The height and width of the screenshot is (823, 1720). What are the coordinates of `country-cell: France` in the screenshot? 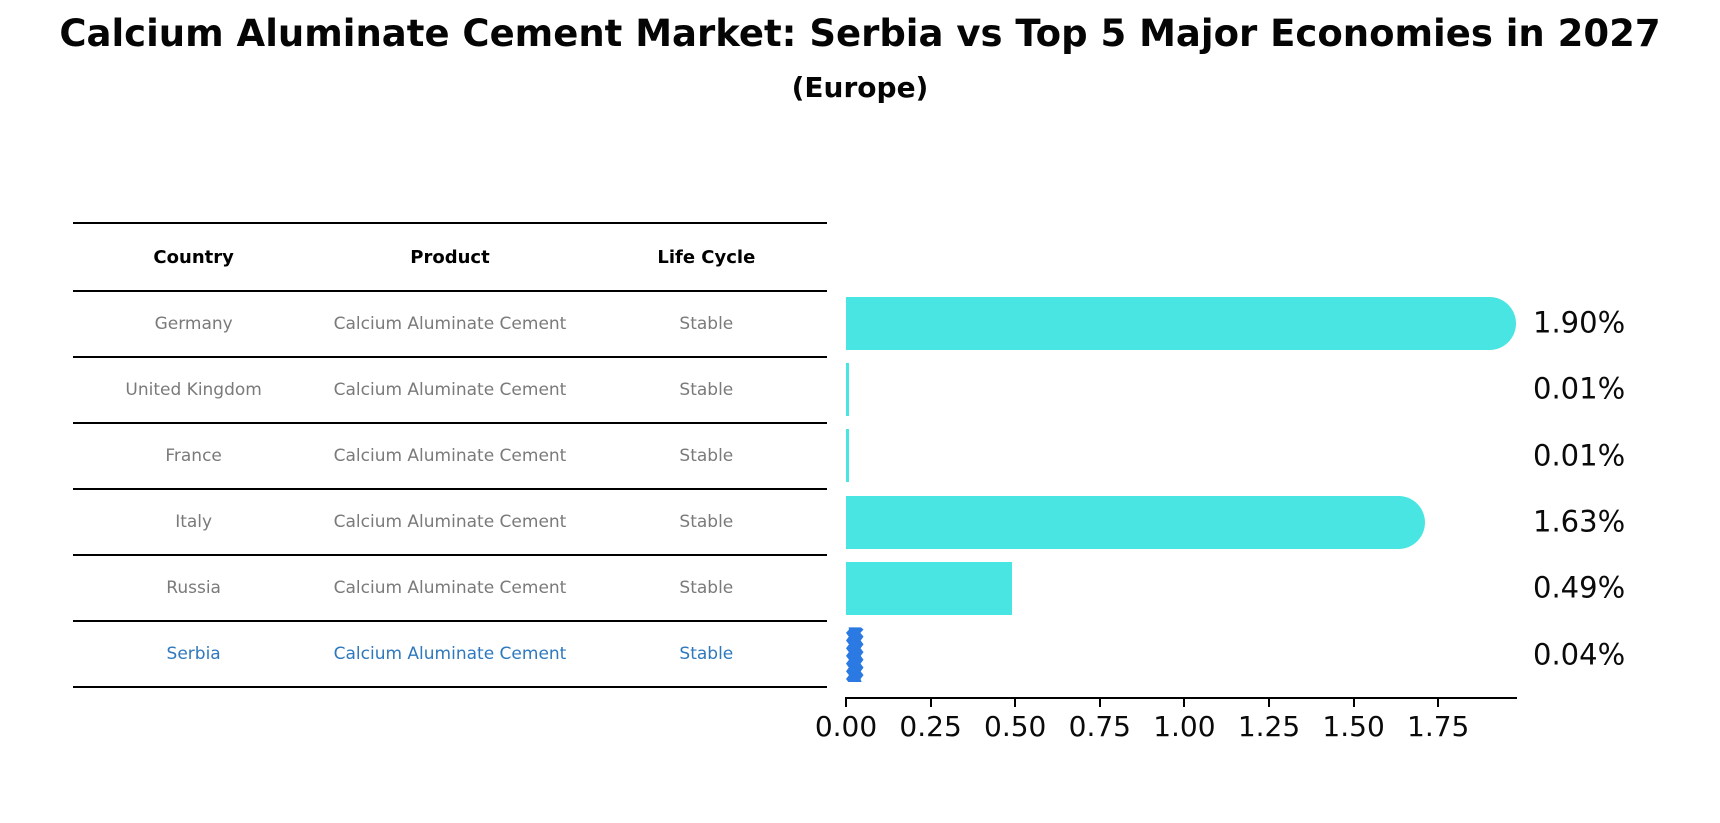 It's located at (193, 456).